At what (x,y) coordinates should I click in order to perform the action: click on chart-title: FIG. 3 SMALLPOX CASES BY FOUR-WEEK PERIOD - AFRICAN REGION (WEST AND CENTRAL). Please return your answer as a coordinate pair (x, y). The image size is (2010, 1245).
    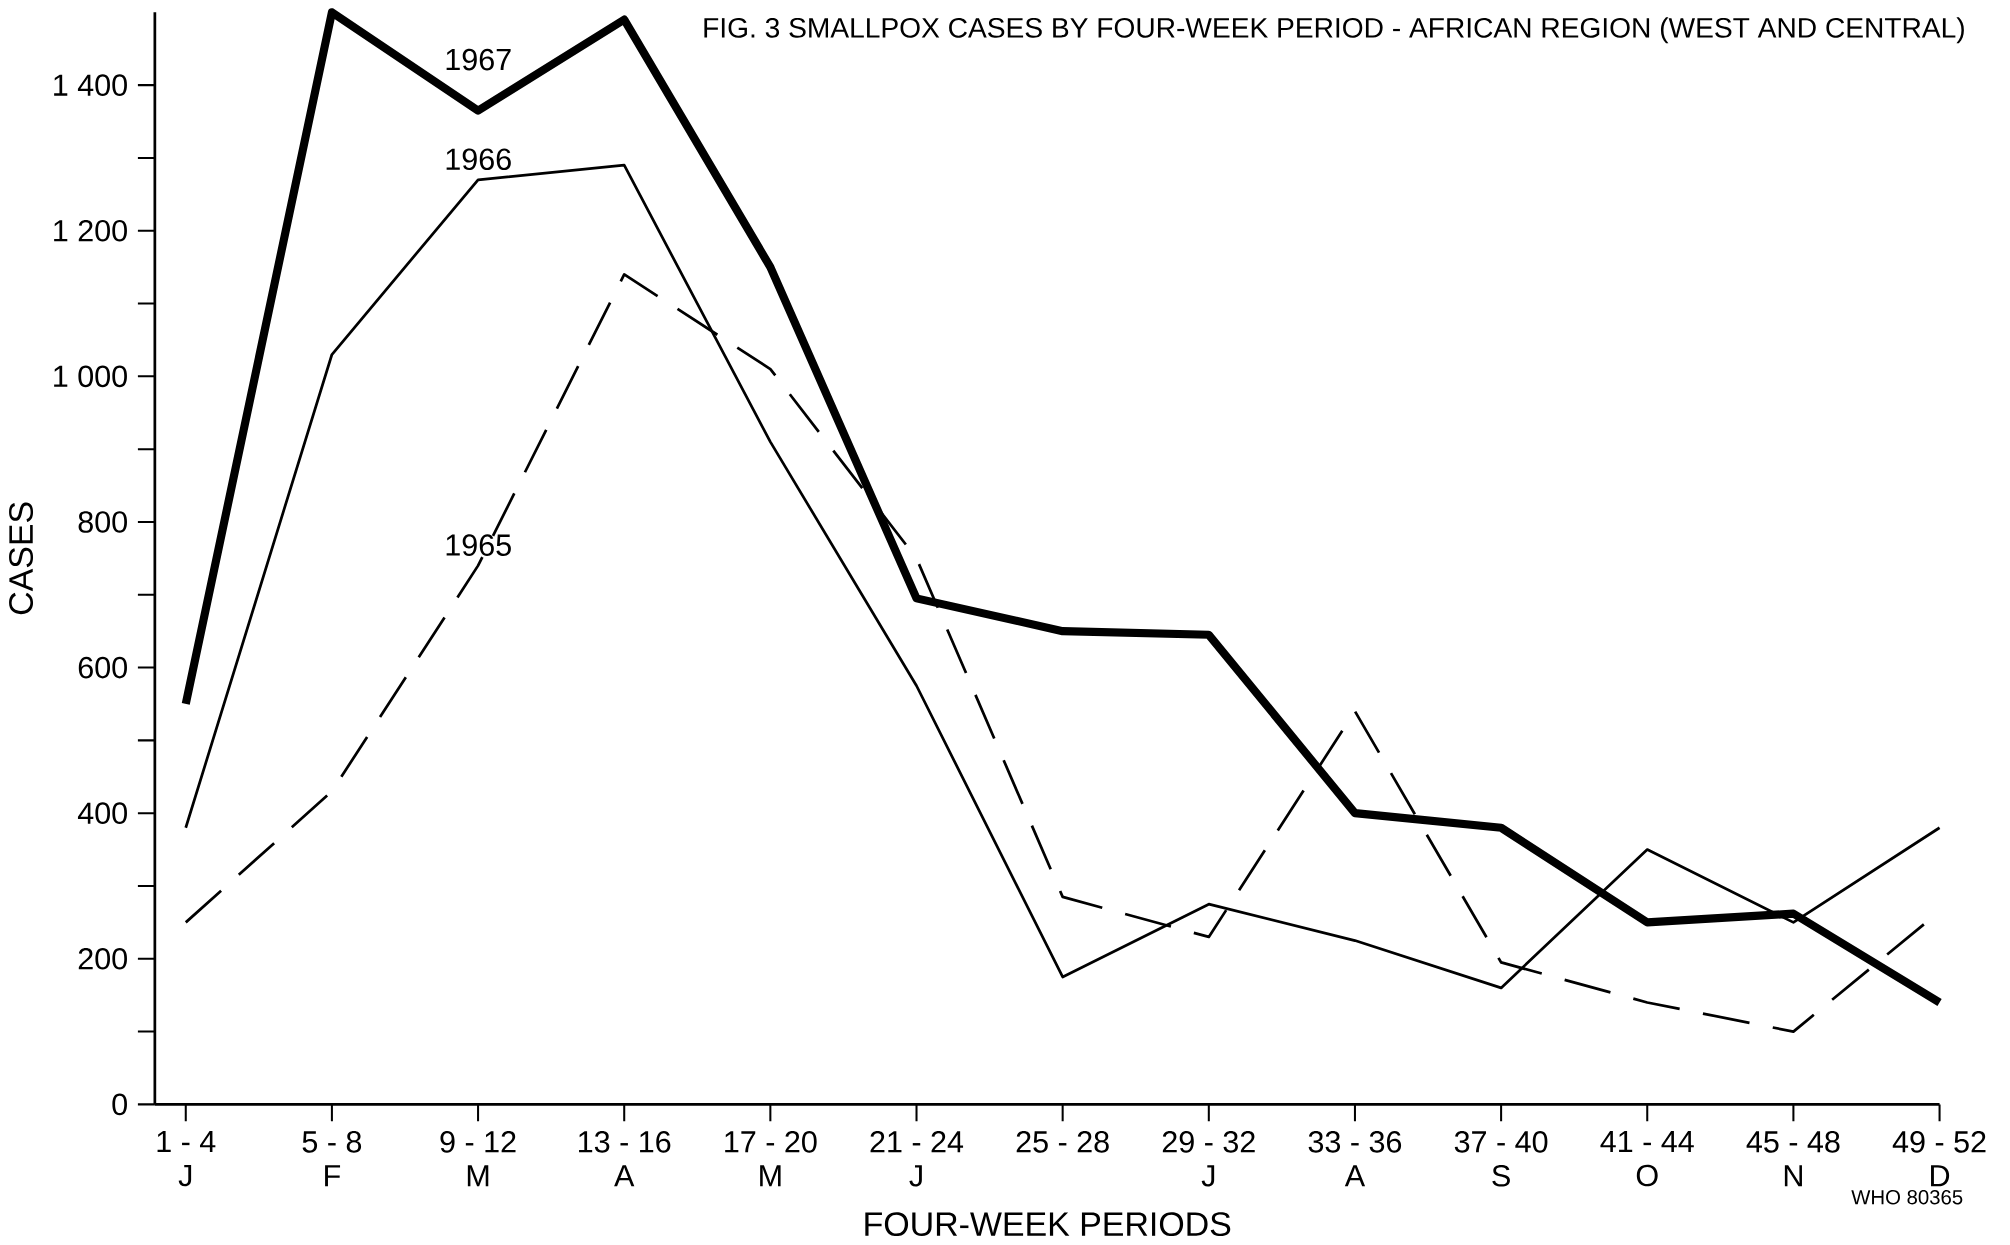
    Looking at the image, I should click on (1334, 30).